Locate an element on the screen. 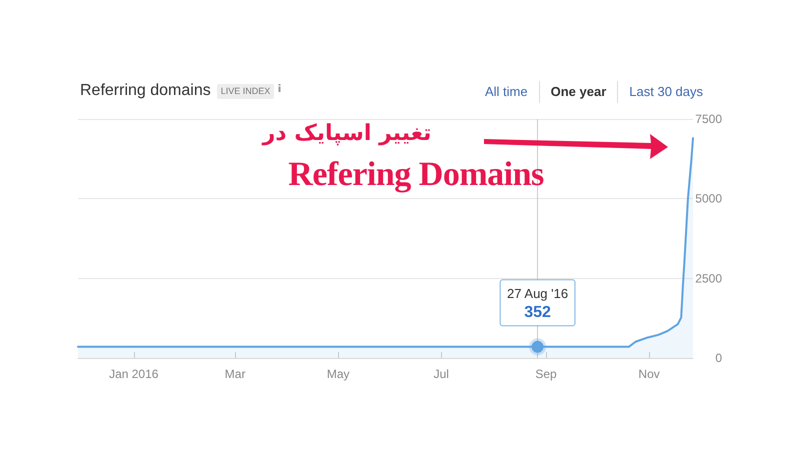 The width and height of the screenshot is (803, 450). annotation: 27 Aug '16 is located at coordinates (537, 293).